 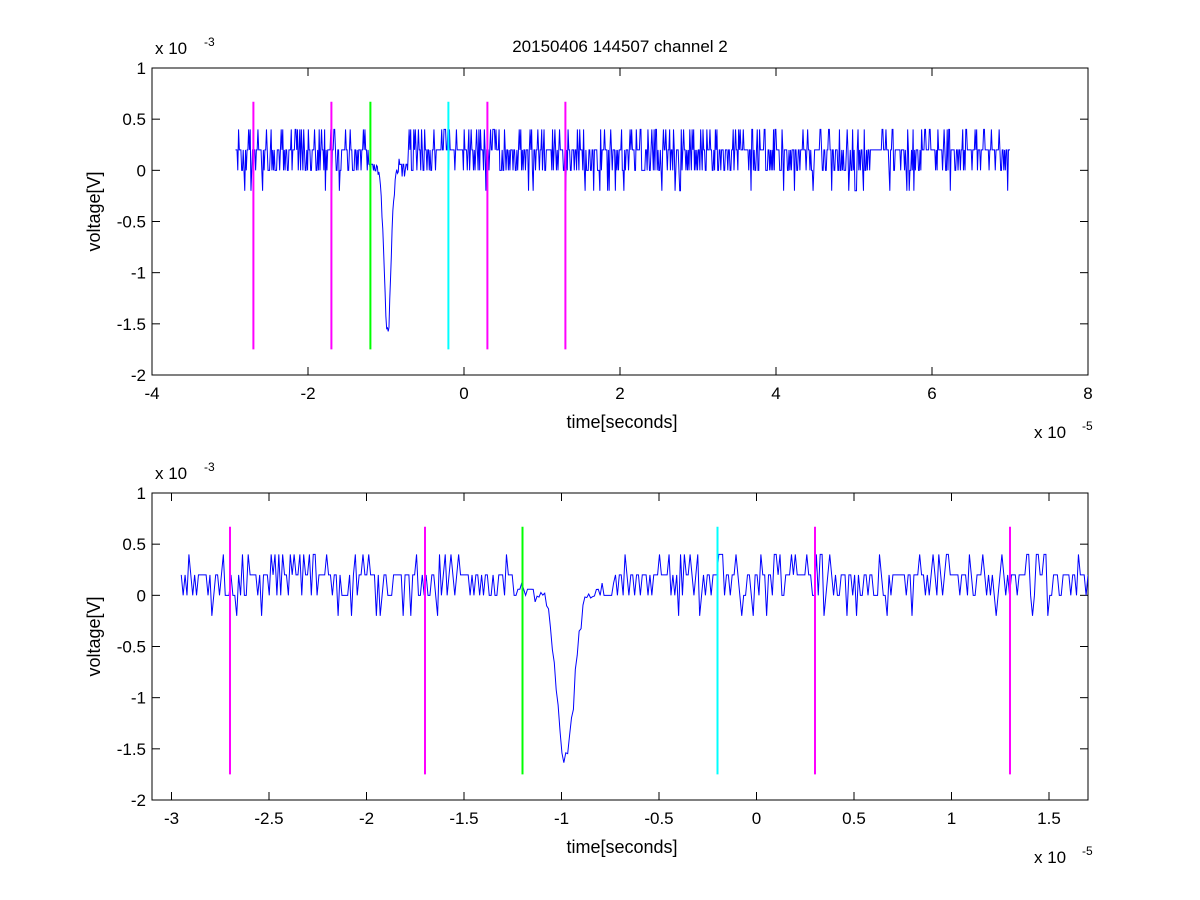 What do you see at coordinates (775, 393) in the screenshot?
I see `x-tick-label: 4` at bounding box center [775, 393].